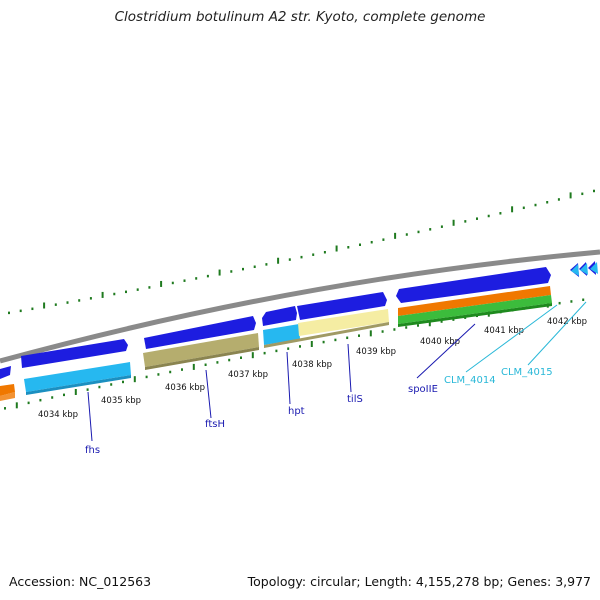 Image resolution: width=600 pixels, height=600 pixels. Describe the element at coordinates (248, 375) in the screenshot. I see `kbp-label: 4037 kbp` at that location.